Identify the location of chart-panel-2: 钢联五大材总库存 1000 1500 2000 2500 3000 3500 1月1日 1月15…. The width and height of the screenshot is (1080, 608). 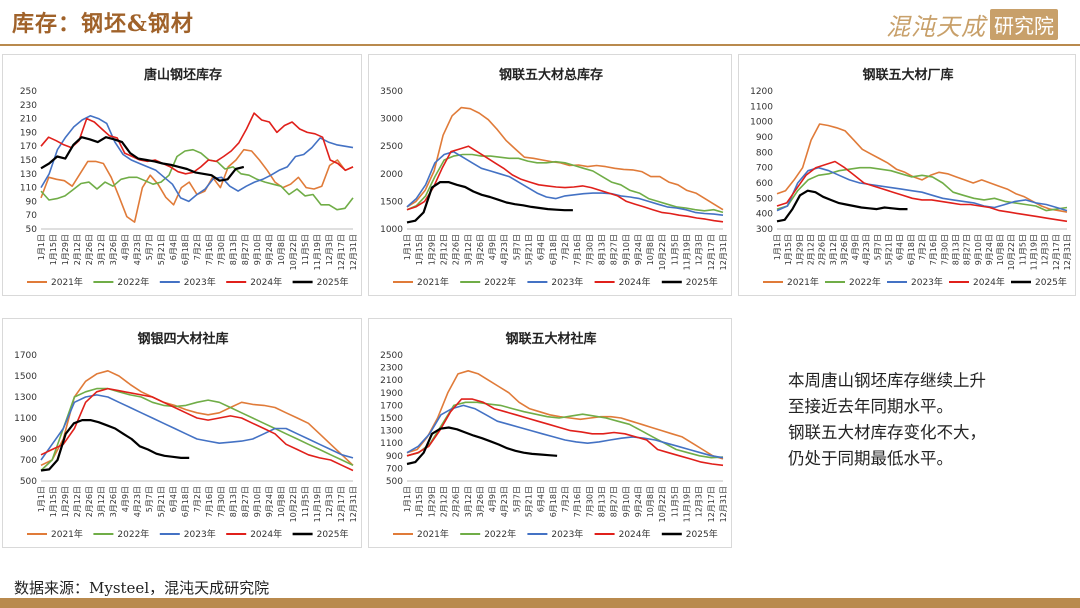
(550, 175).